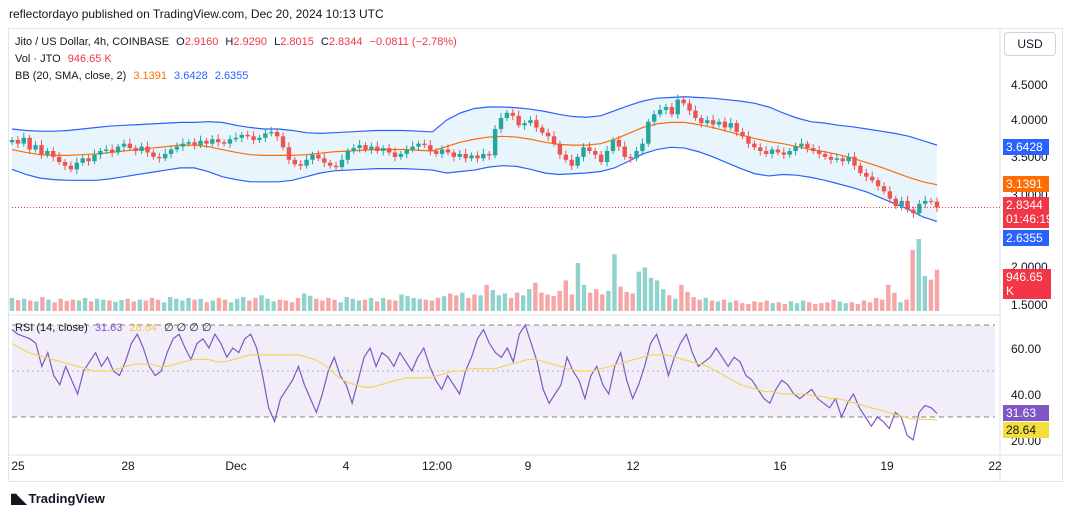  What do you see at coordinates (1029, 85) in the screenshot?
I see `price-tick: 4.5000` at bounding box center [1029, 85].